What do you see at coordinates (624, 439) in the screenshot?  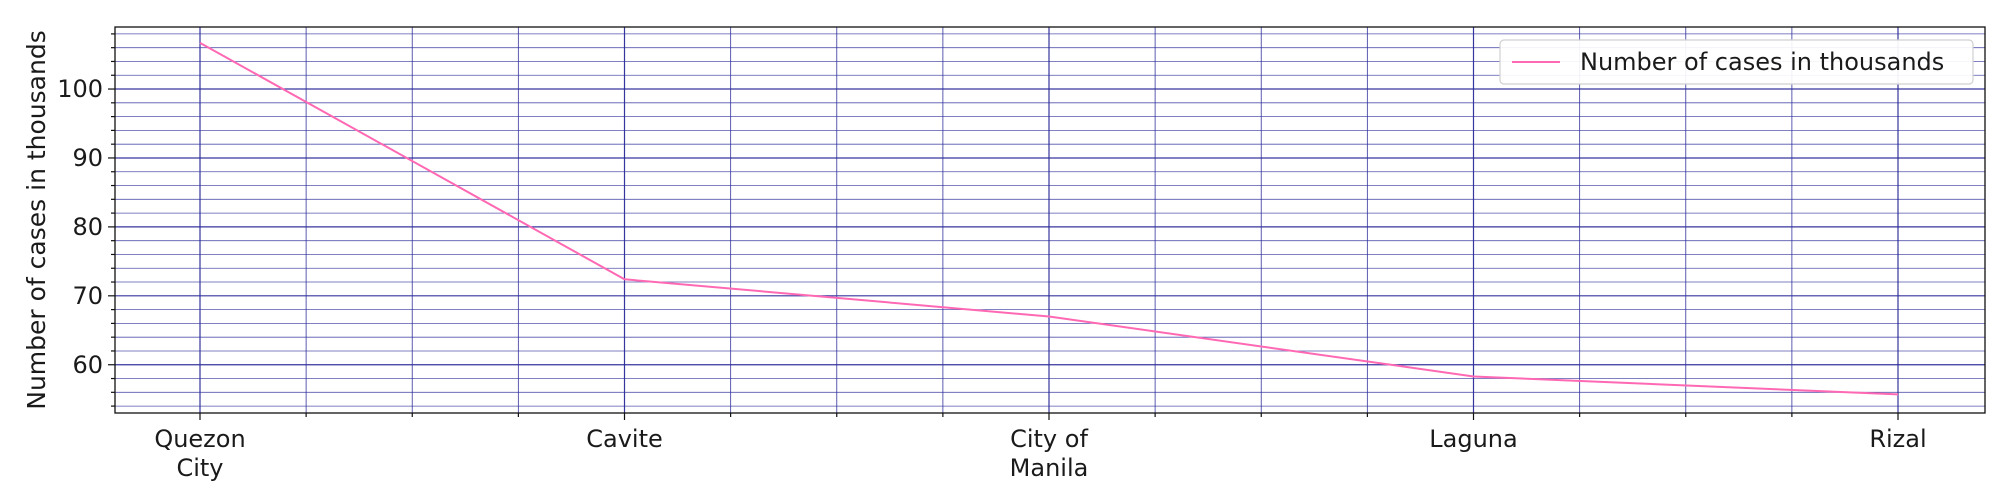 I see `x-tick-label: Cavite` at bounding box center [624, 439].